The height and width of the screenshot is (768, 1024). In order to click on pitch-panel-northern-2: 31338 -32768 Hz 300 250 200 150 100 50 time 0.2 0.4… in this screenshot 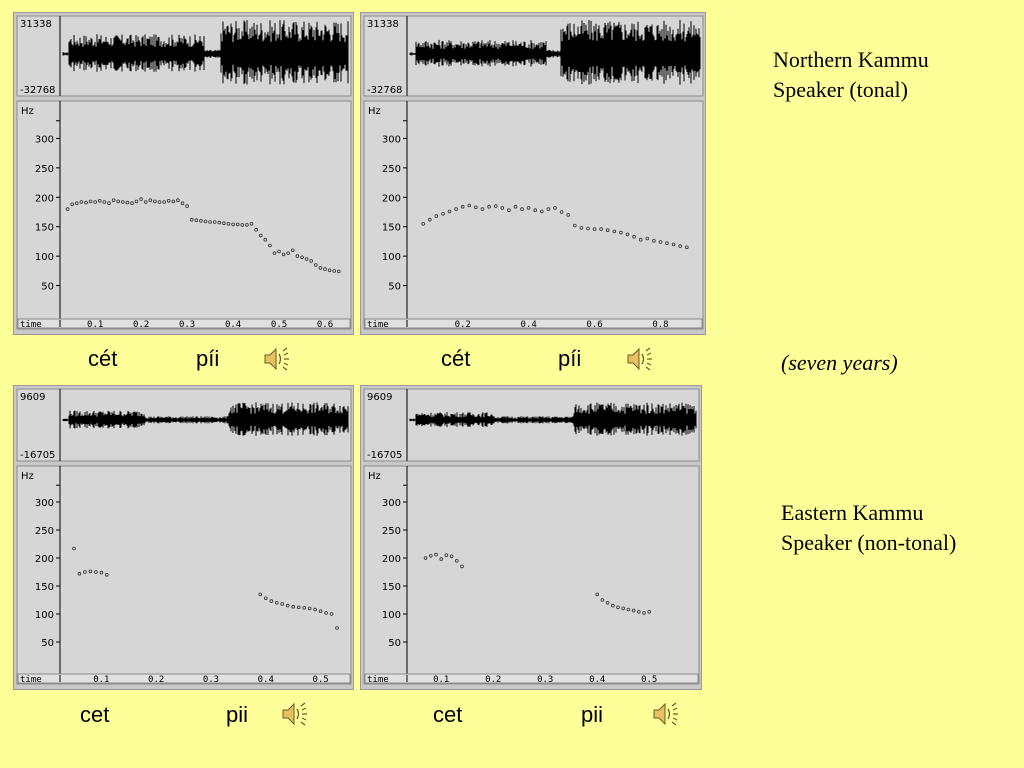, I will do `click(533, 173)`.